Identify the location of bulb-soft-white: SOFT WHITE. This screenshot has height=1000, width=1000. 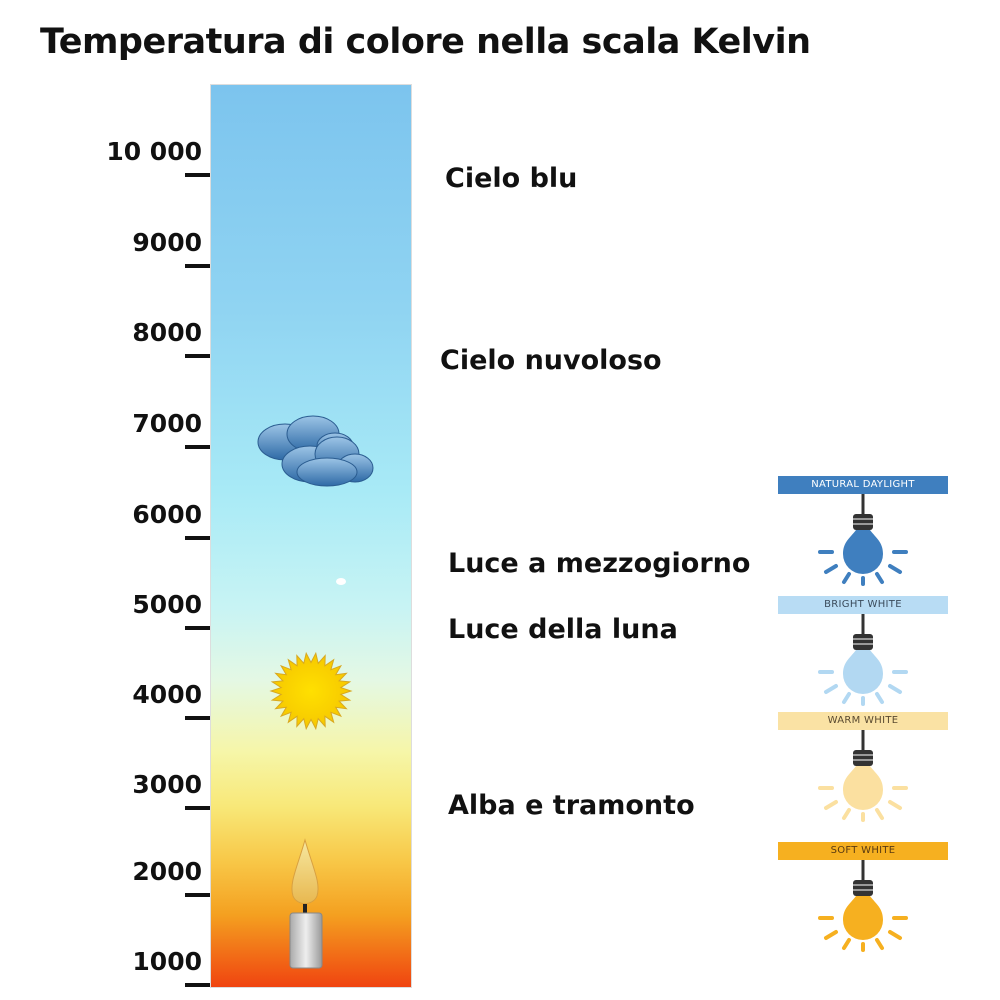
(863, 897).